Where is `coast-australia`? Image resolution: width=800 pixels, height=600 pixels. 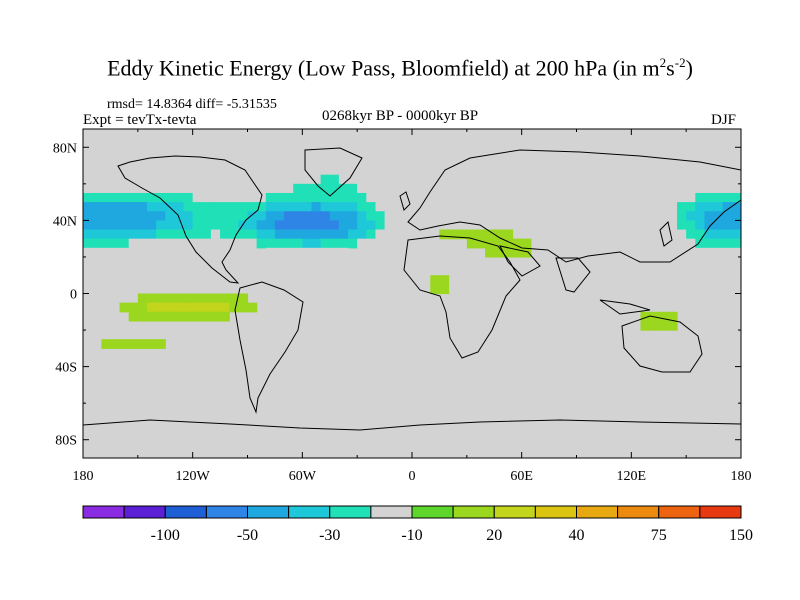 coast-australia is located at coordinates (662, 344).